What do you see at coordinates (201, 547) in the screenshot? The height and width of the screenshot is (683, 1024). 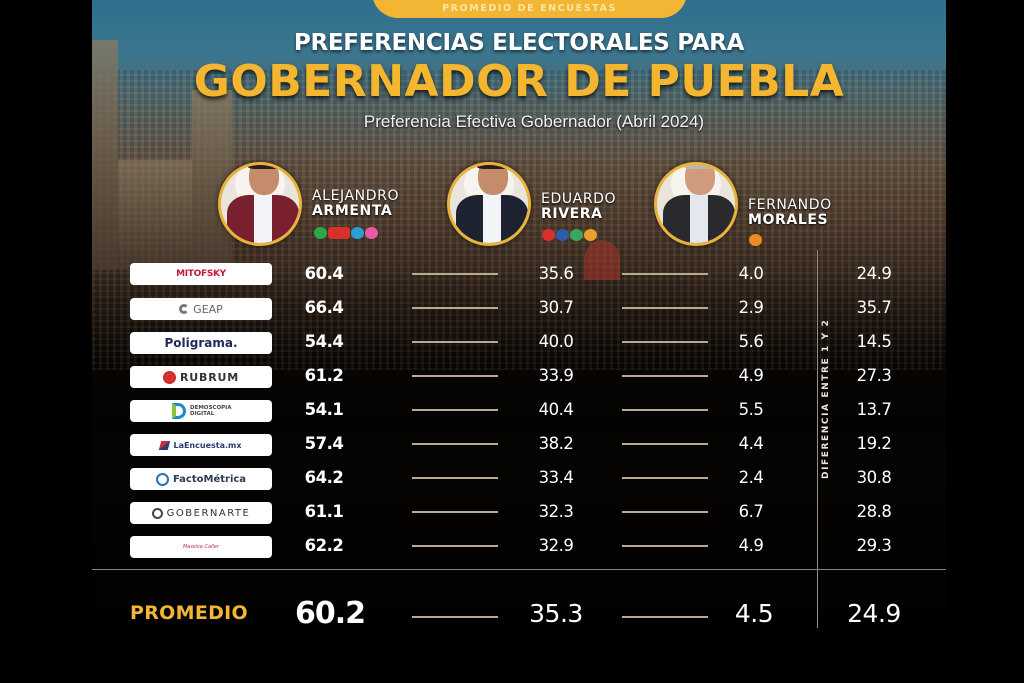 I see `pollster-logo-massive-caller: Massive Caller` at bounding box center [201, 547].